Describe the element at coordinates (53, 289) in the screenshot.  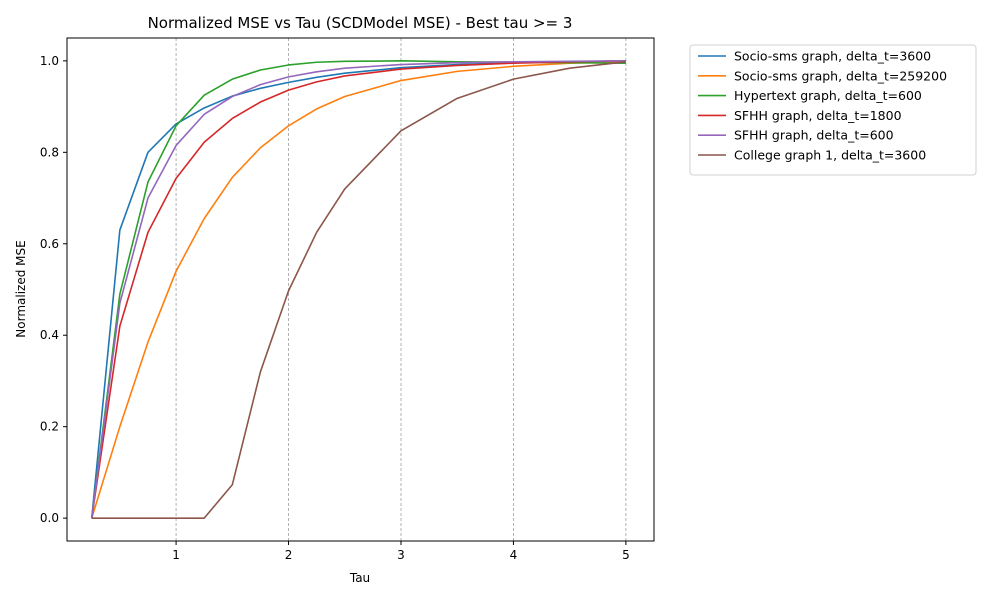
I see `y-axis: 0.0 0.2 0.4 0.6 0.8 1.0` at that location.